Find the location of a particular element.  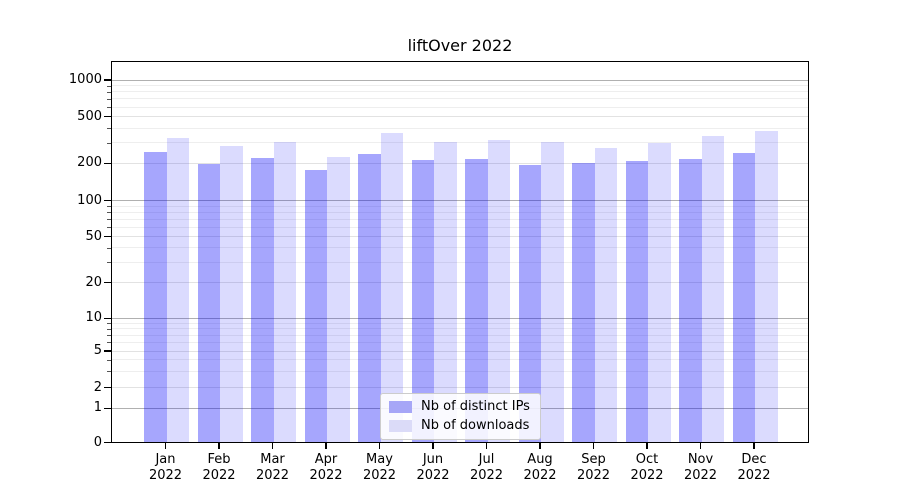

bar-may-downloads is located at coordinates (391, 287).